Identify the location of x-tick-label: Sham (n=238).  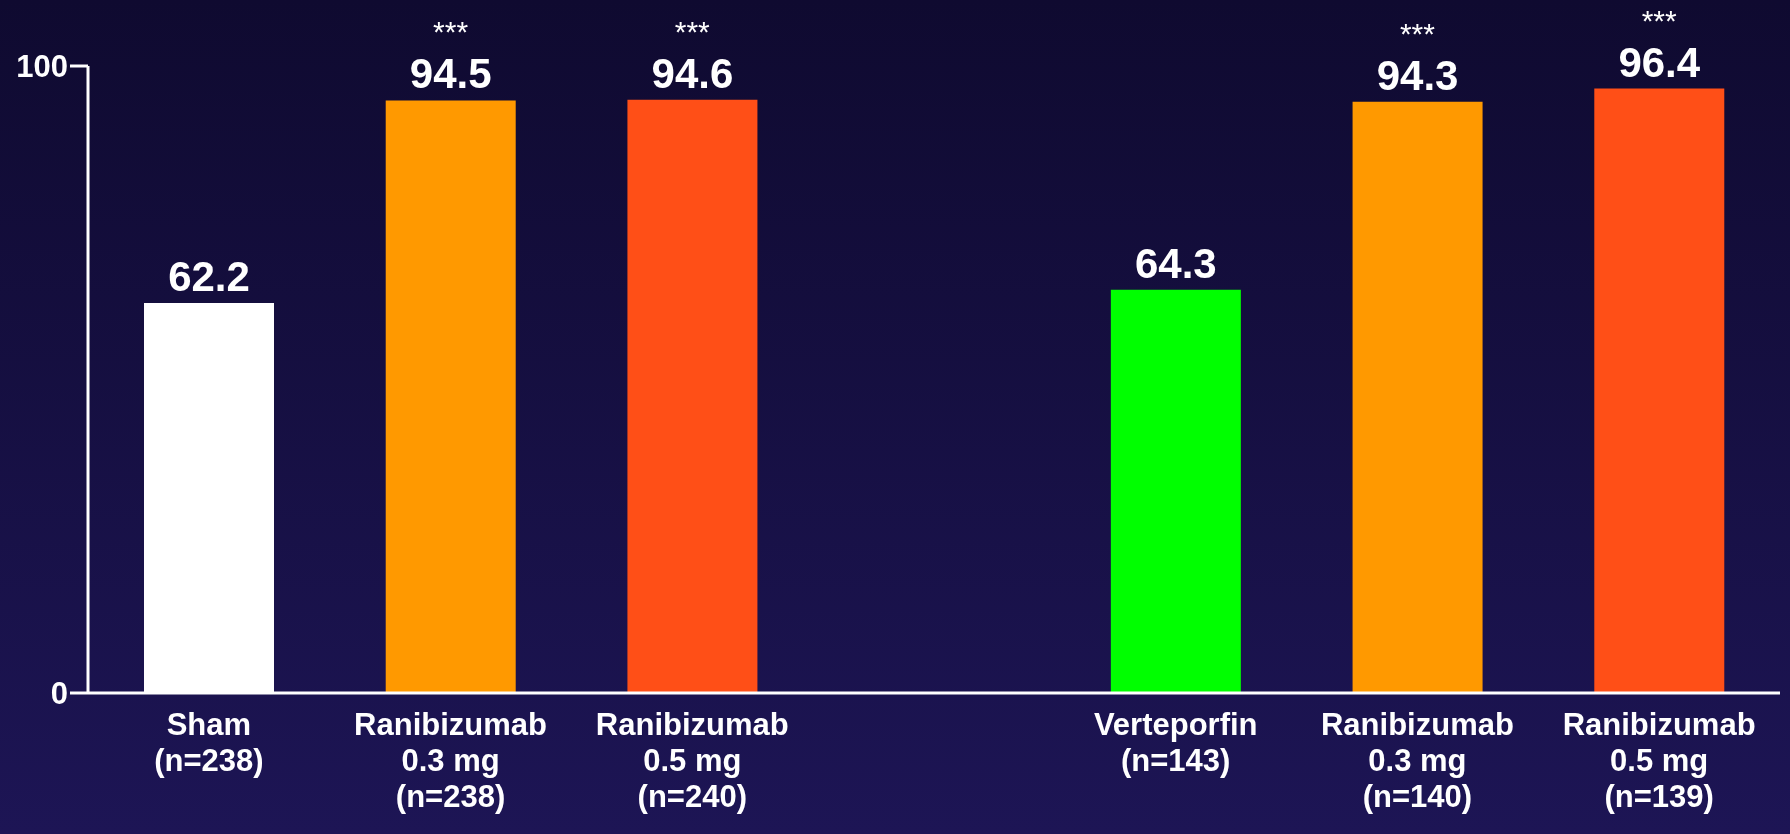
(209, 742).